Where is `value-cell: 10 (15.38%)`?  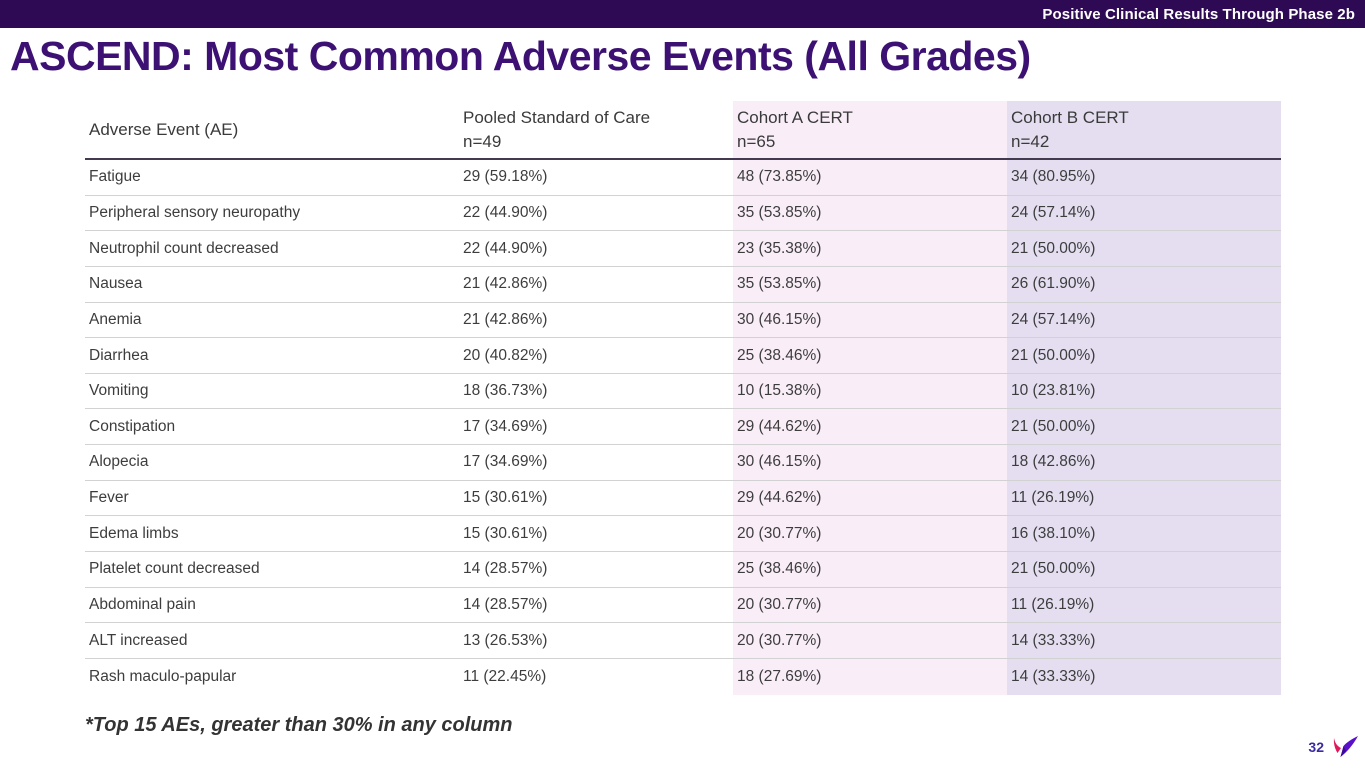
value-cell: 10 (15.38%) is located at coordinates (870, 391).